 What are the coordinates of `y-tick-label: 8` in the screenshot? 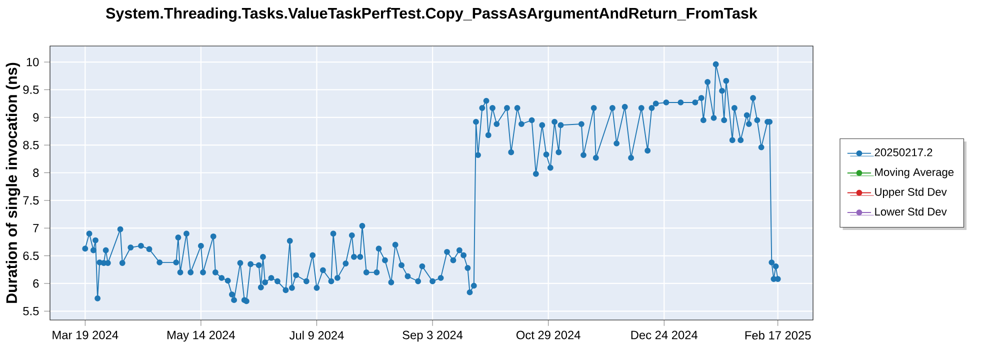 It's located at (36, 172).